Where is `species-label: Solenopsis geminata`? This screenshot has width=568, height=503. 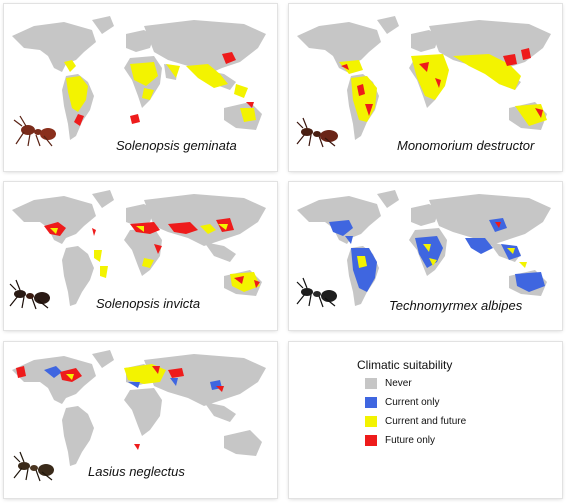 species-label: Solenopsis geminata is located at coordinates (176, 145).